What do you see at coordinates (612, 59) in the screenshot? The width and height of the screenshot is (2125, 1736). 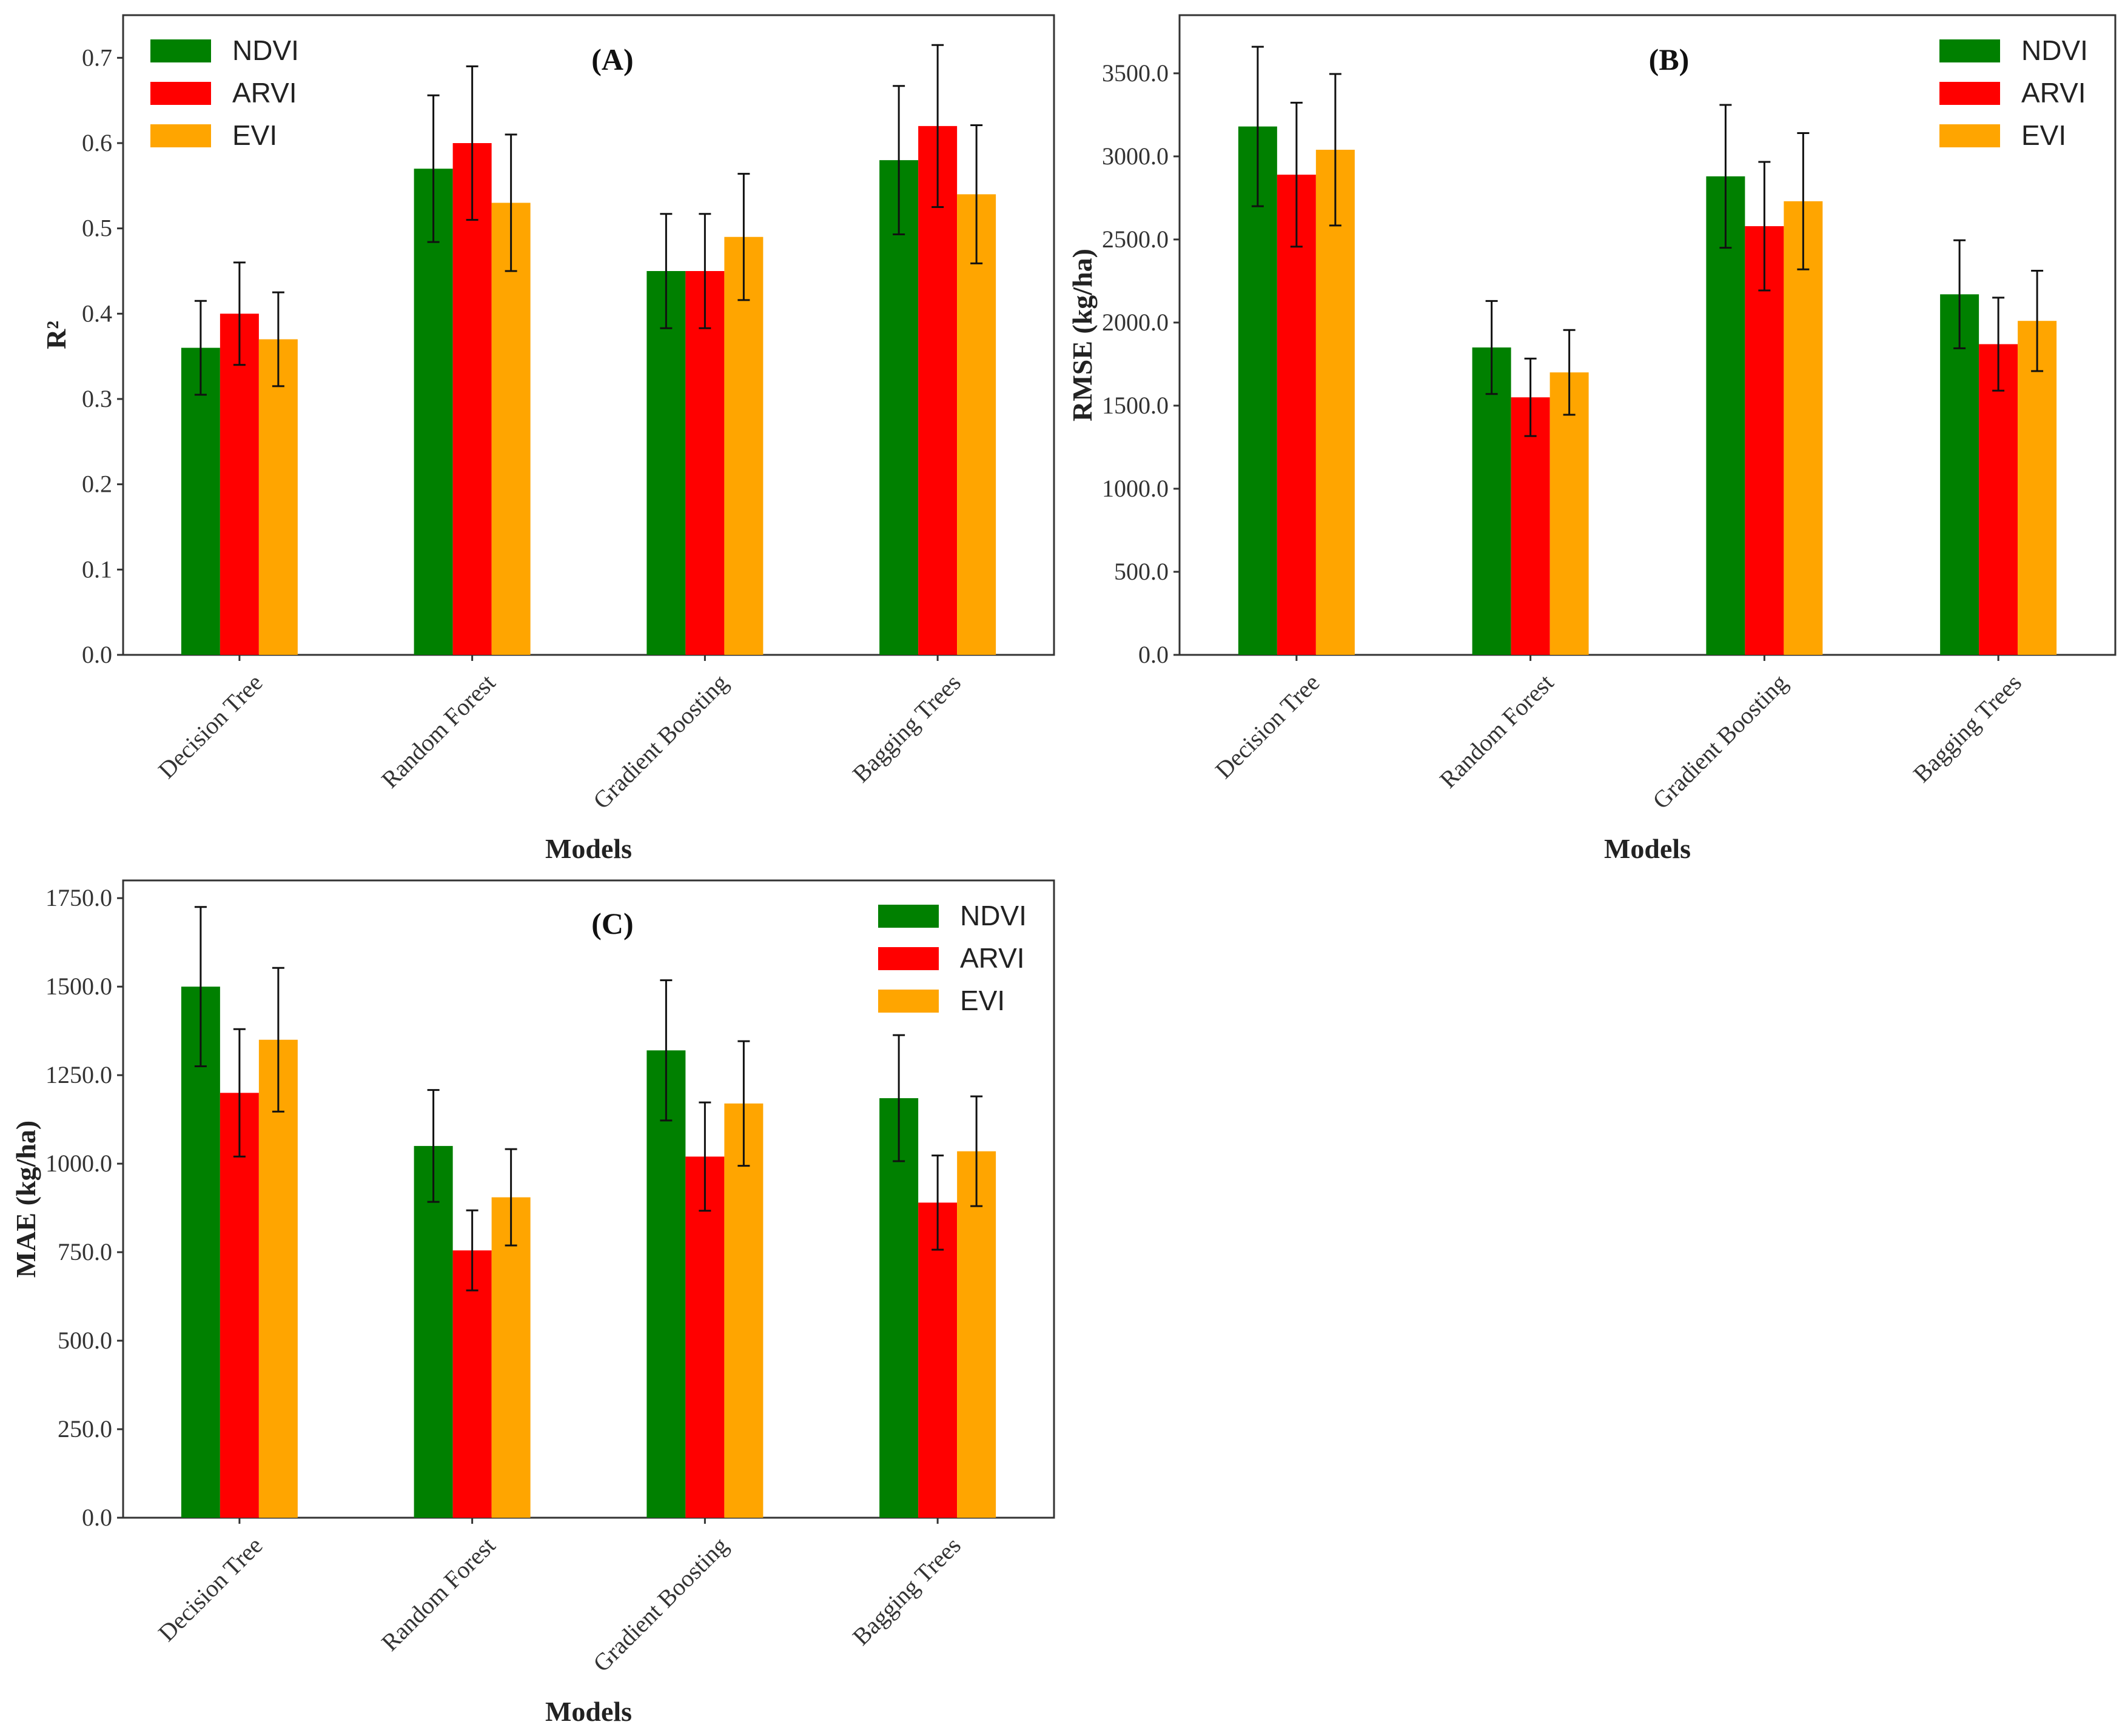 I see `panel-label: (A)` at bounding box center [612, 59].